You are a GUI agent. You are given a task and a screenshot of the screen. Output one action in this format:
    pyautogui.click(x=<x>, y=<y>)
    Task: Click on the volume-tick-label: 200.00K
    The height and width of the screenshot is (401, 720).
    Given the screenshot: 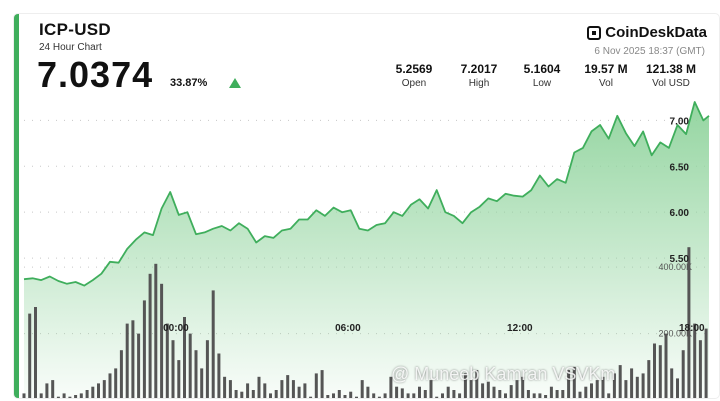 What is the action you would take?
    pyautogui.click(x=675, y=334)
    